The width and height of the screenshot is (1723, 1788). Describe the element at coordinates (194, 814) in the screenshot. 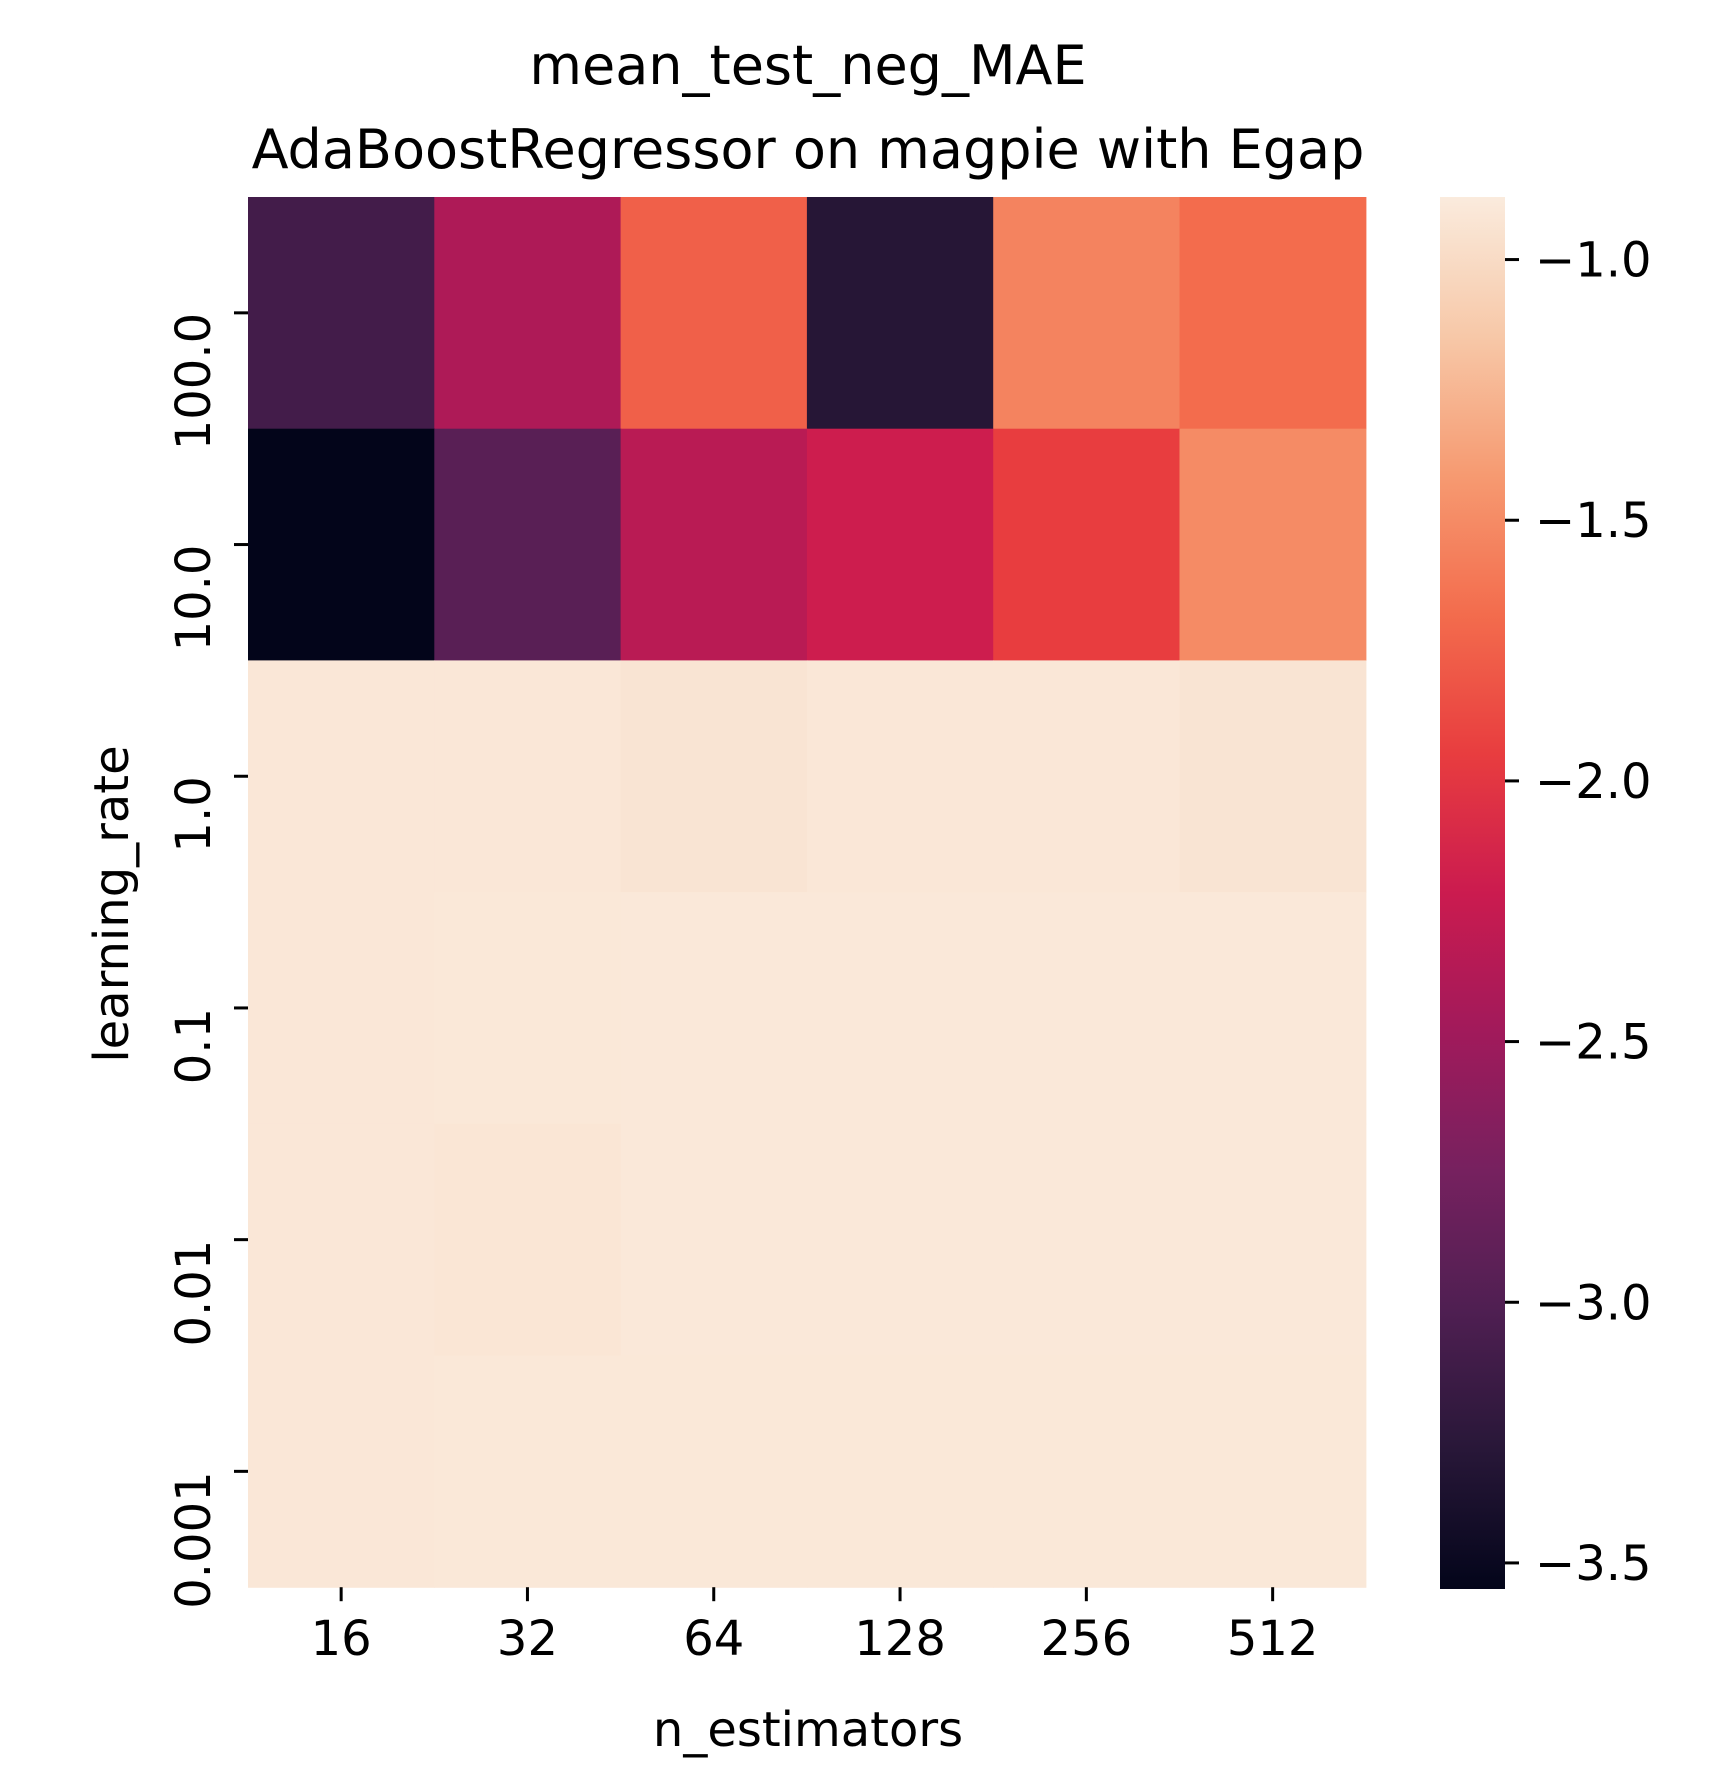

I see `y-tick-label: 1.0` at that location.